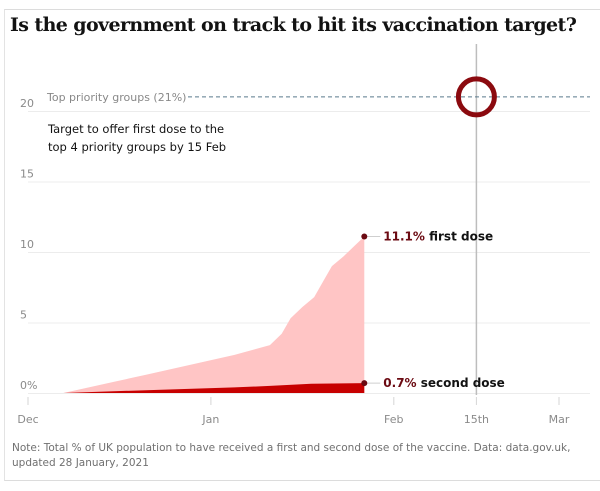  Describe the element at coordinates (364, 383) in the screenshot. I see `second-dose-end-marker` at that location.